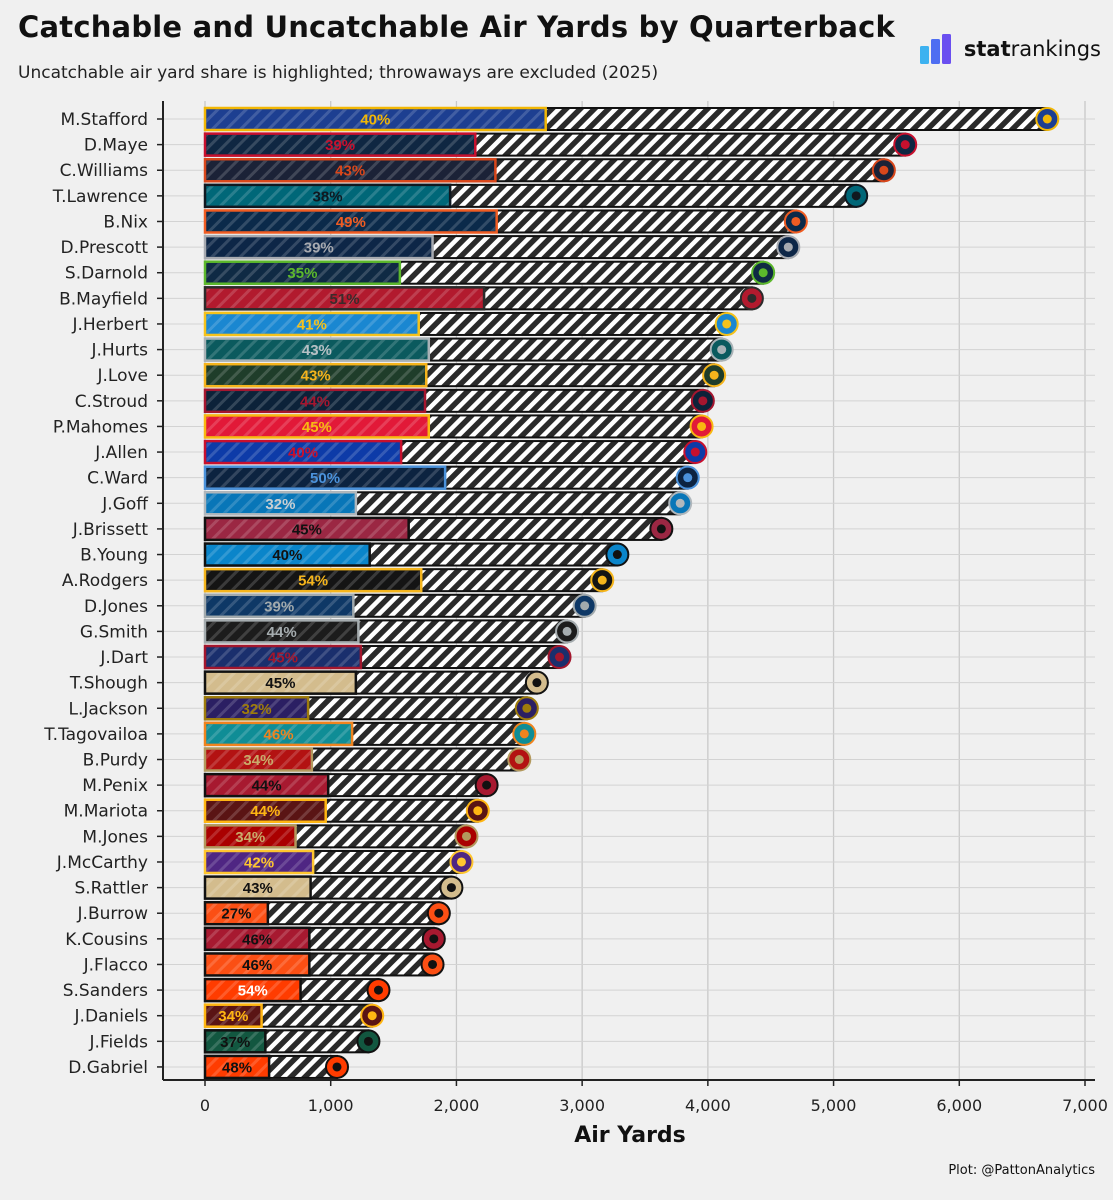 This screenshot has height=1200, width=1113. What do you see at coordinates (111, 889) in the screenshot?
I see `qb-label: S.Rattler` at bounding box center [111, 889].